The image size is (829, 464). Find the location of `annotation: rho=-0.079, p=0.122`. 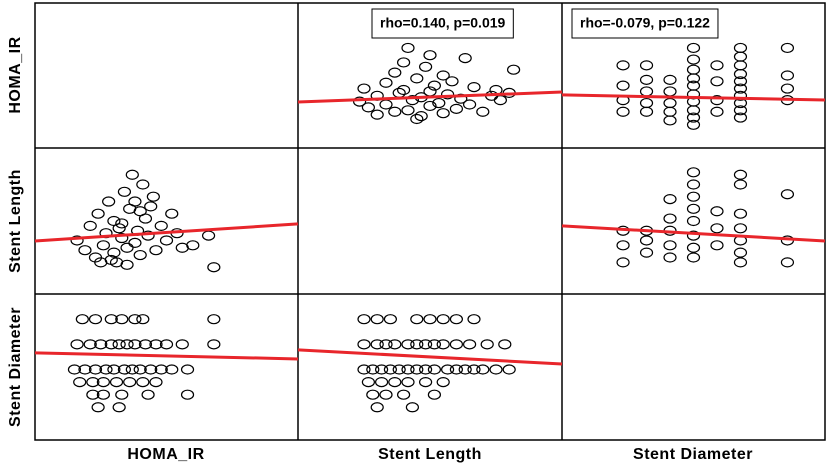

annotation: rho=-0.079, p=0.122 is located at coordinates (645, 23).